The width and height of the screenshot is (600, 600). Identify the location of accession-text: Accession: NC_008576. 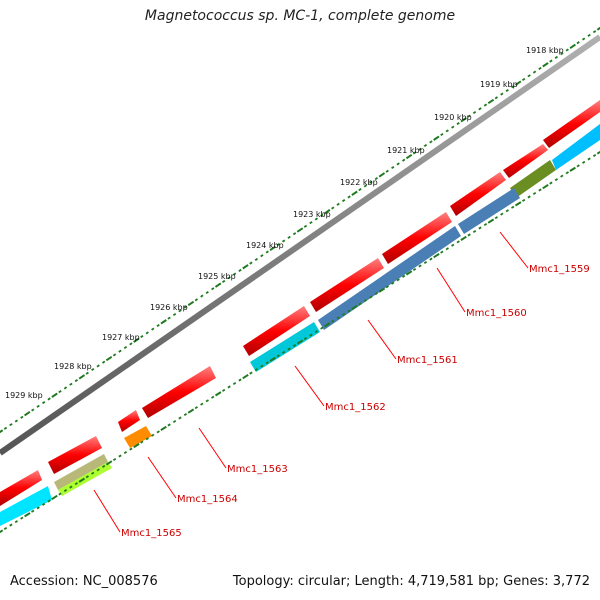
(84, 581).